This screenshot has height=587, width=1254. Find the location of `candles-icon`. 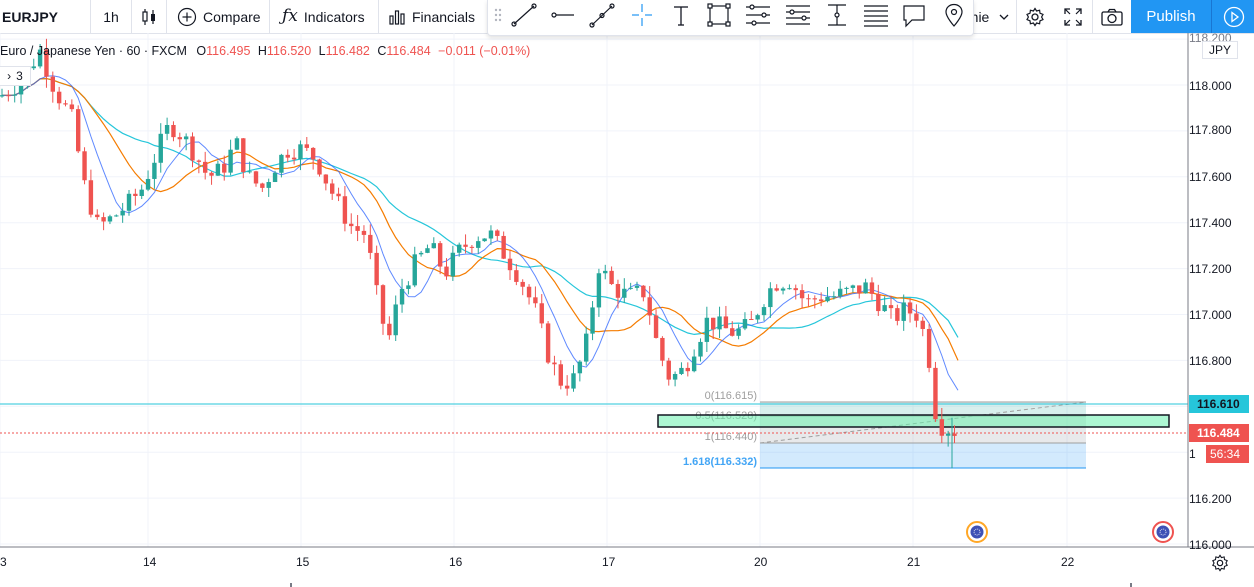

candles-icon is located at coordinates (148, 16).